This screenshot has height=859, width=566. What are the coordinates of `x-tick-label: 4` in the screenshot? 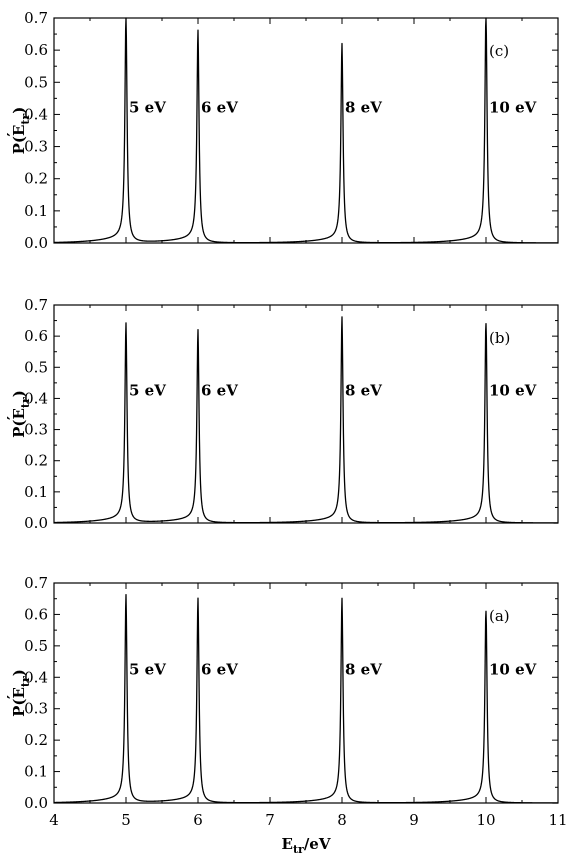 It's located at (54, 820).